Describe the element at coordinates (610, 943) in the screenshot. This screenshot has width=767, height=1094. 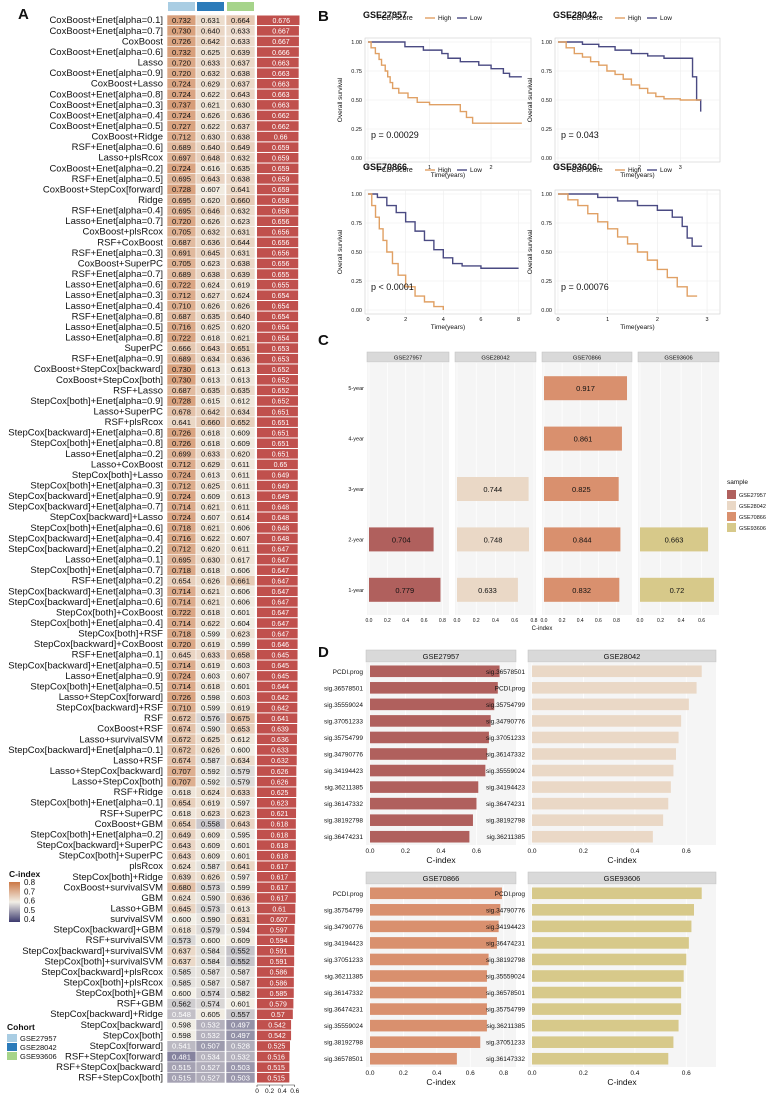
I see `bar-d-sig.36474231` at that location.